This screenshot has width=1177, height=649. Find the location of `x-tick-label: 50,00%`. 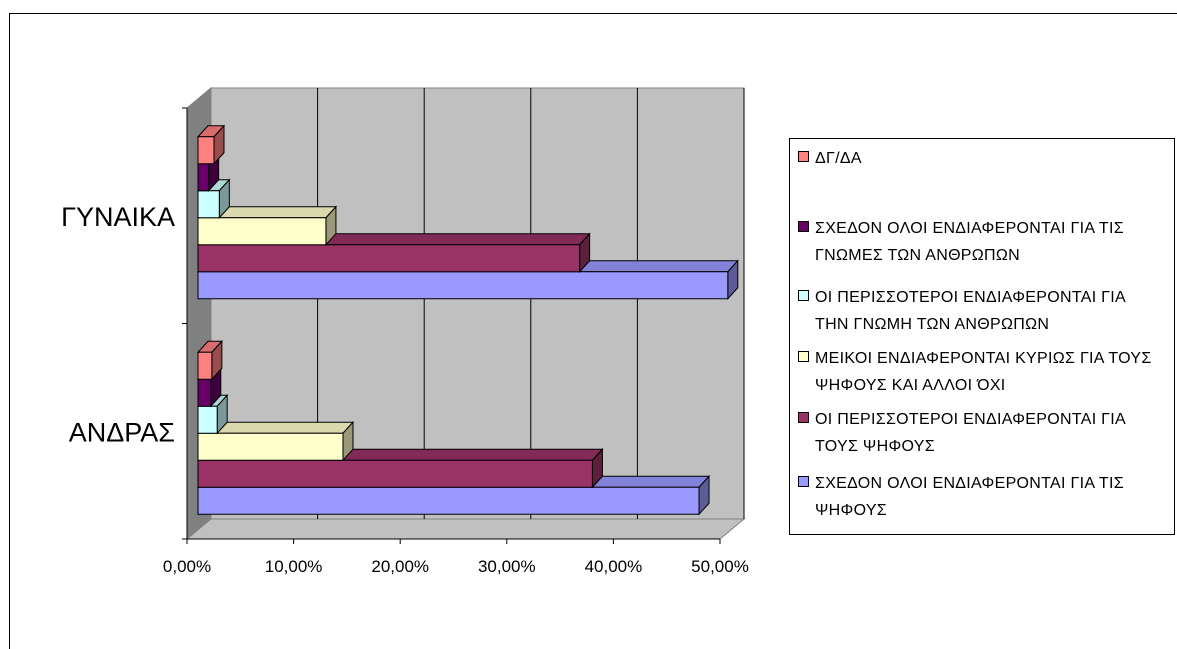

x-tick-label: 50,00% is located at coordinates (720, 566).